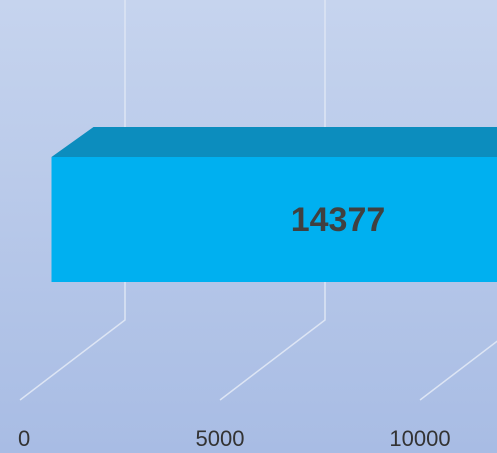 The height and width of the screenshot is (453, 497). I want to click on bar-top, so click(274, 142).